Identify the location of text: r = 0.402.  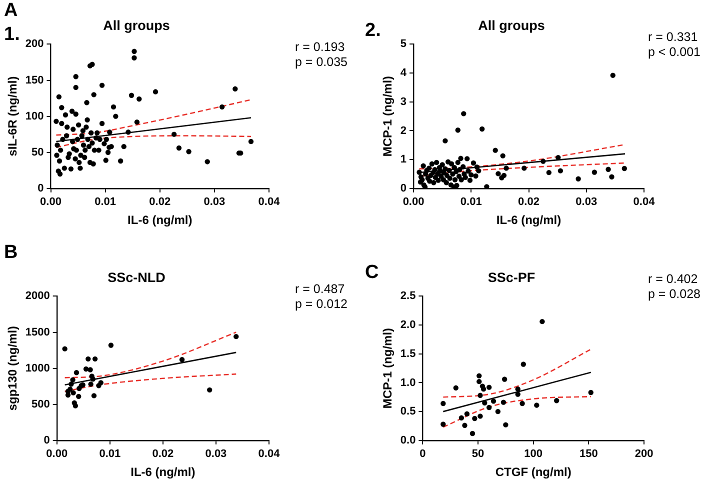
(673, 279).